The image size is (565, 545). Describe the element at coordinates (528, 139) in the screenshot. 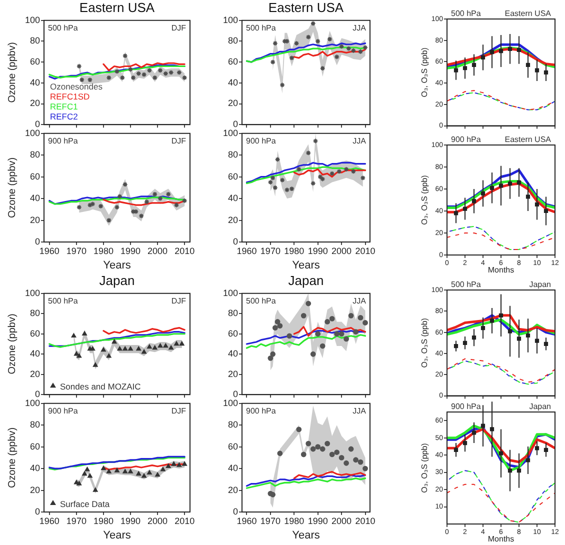

I see `text: Eastern USA` at that location.